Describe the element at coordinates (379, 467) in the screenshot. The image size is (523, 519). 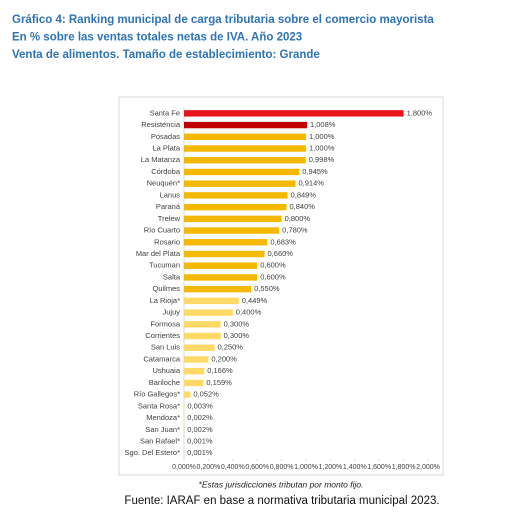
I see `x-tick-label: 1,600%` at that location.